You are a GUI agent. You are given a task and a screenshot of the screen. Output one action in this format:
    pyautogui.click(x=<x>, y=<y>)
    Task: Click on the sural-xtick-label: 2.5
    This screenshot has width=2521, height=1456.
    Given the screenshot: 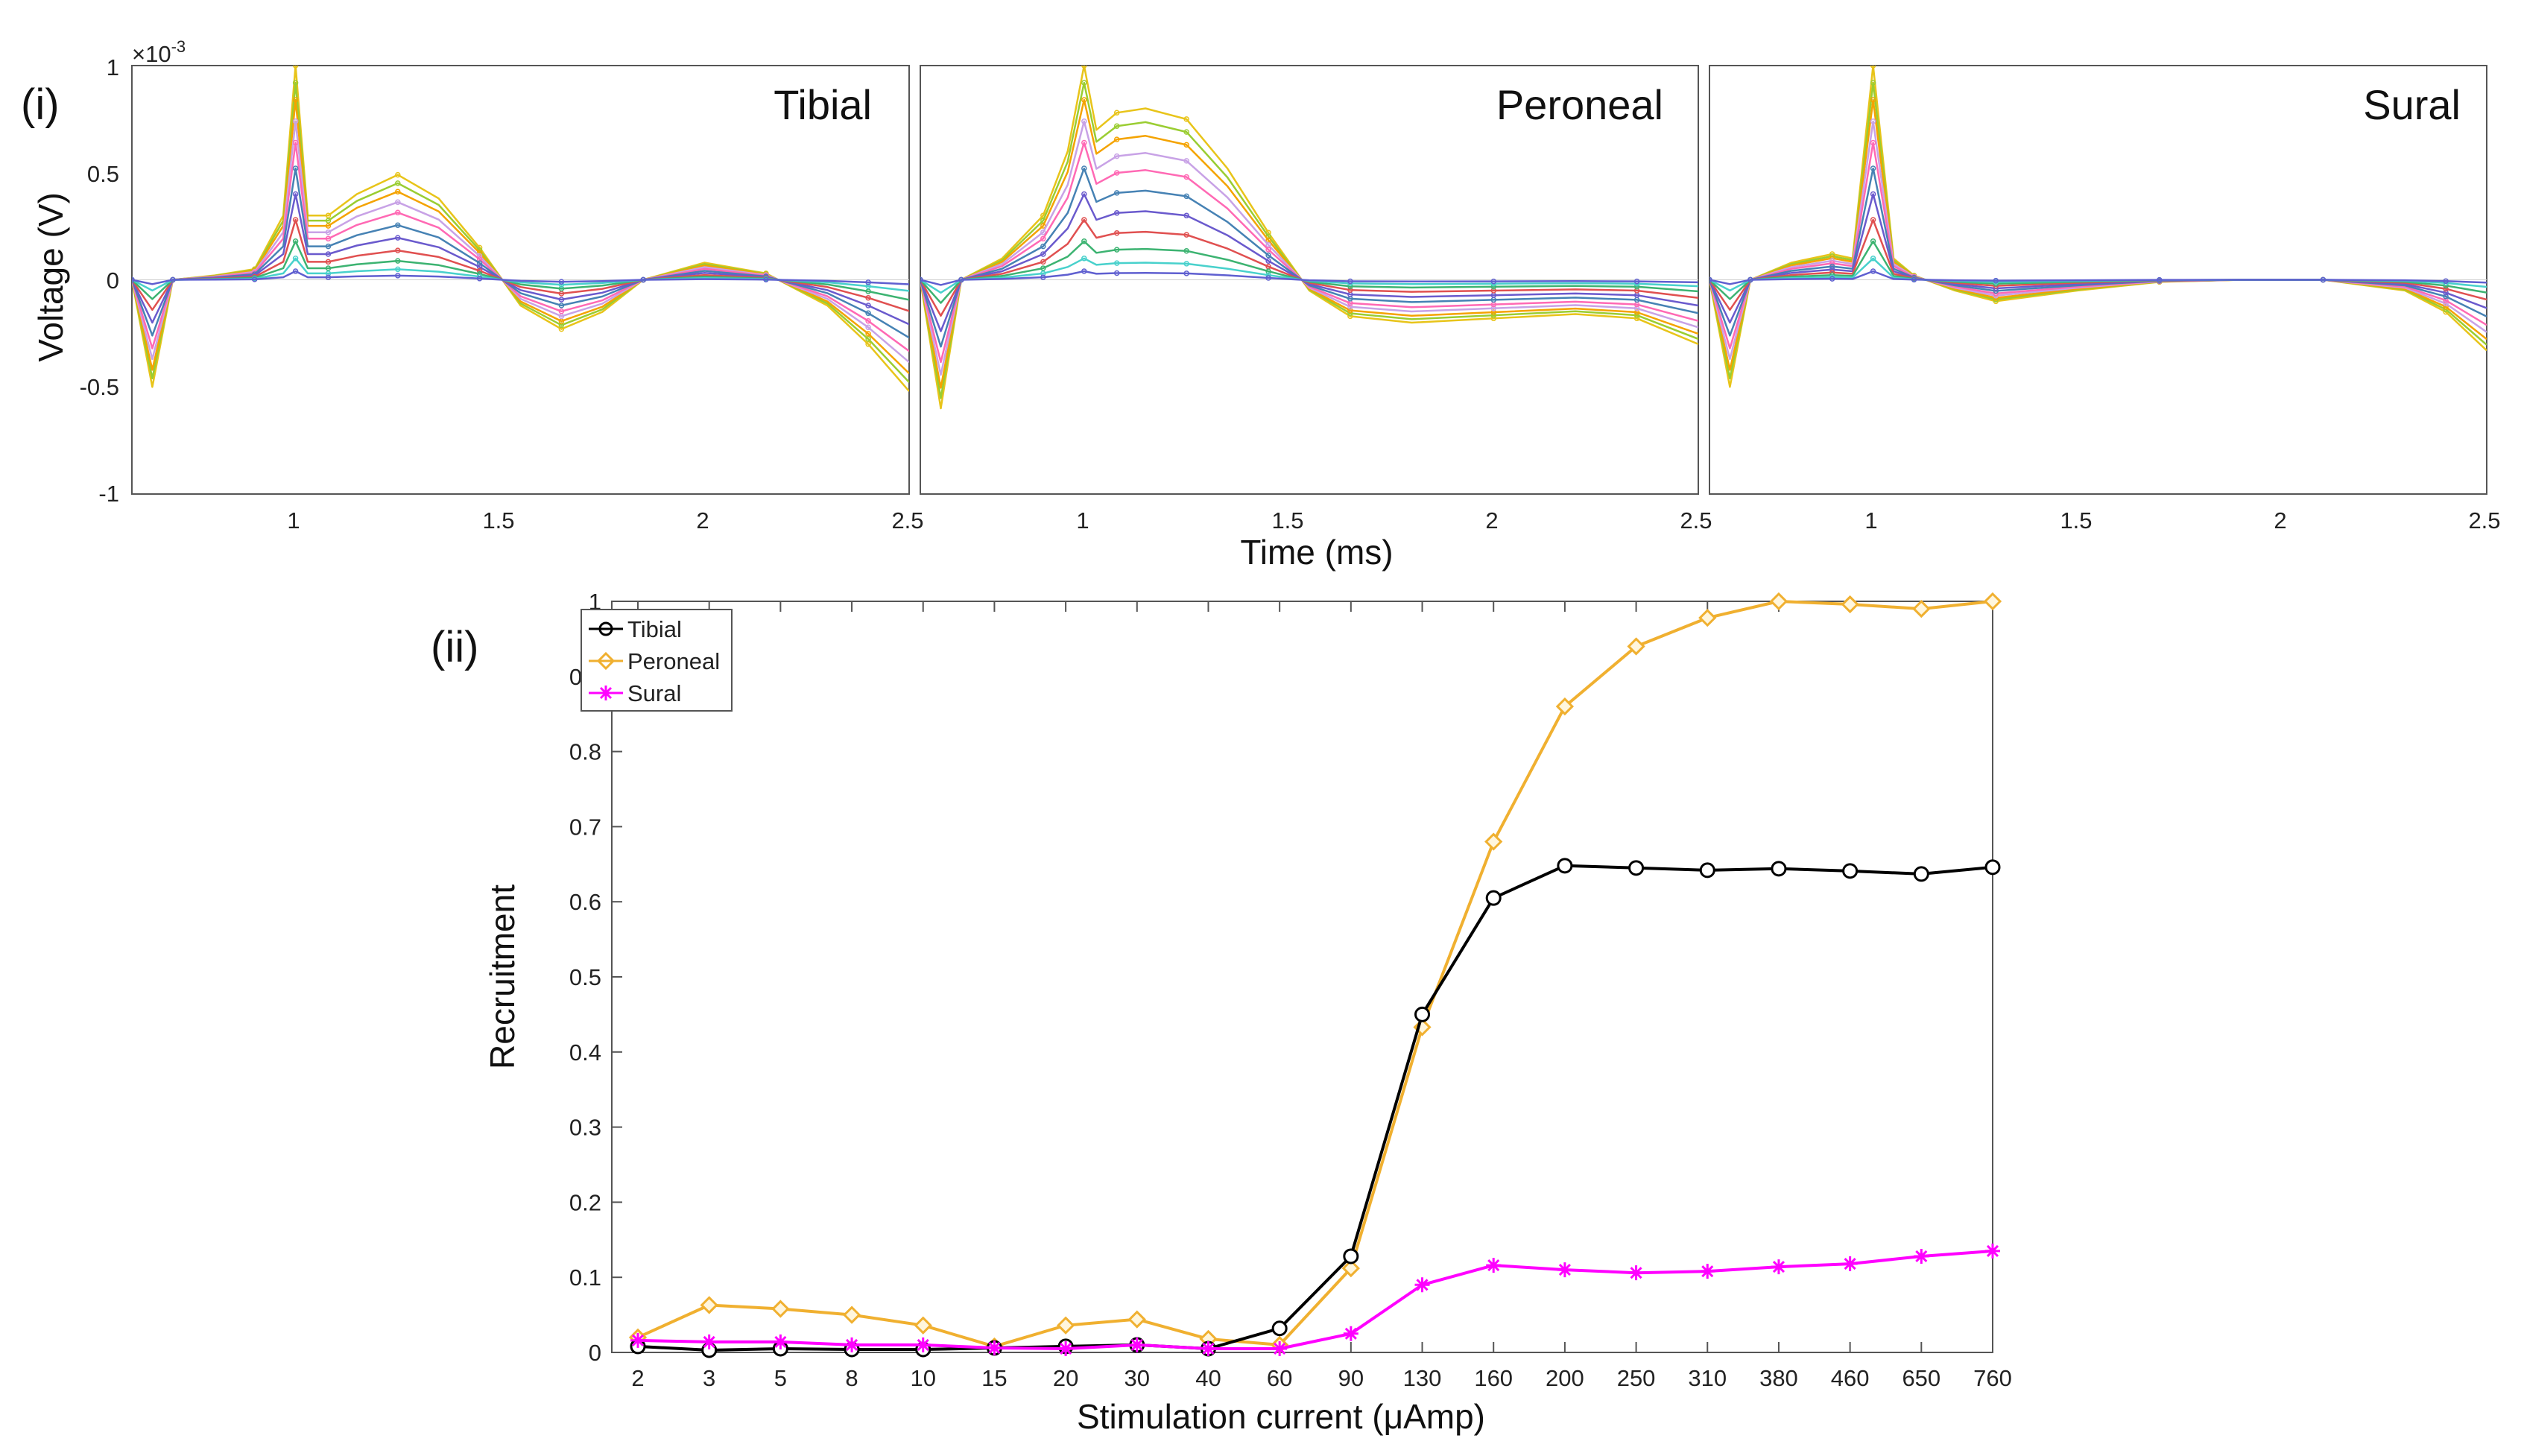 What is the action you would take?
    pyautogui.click(x=2484, y=520)
    